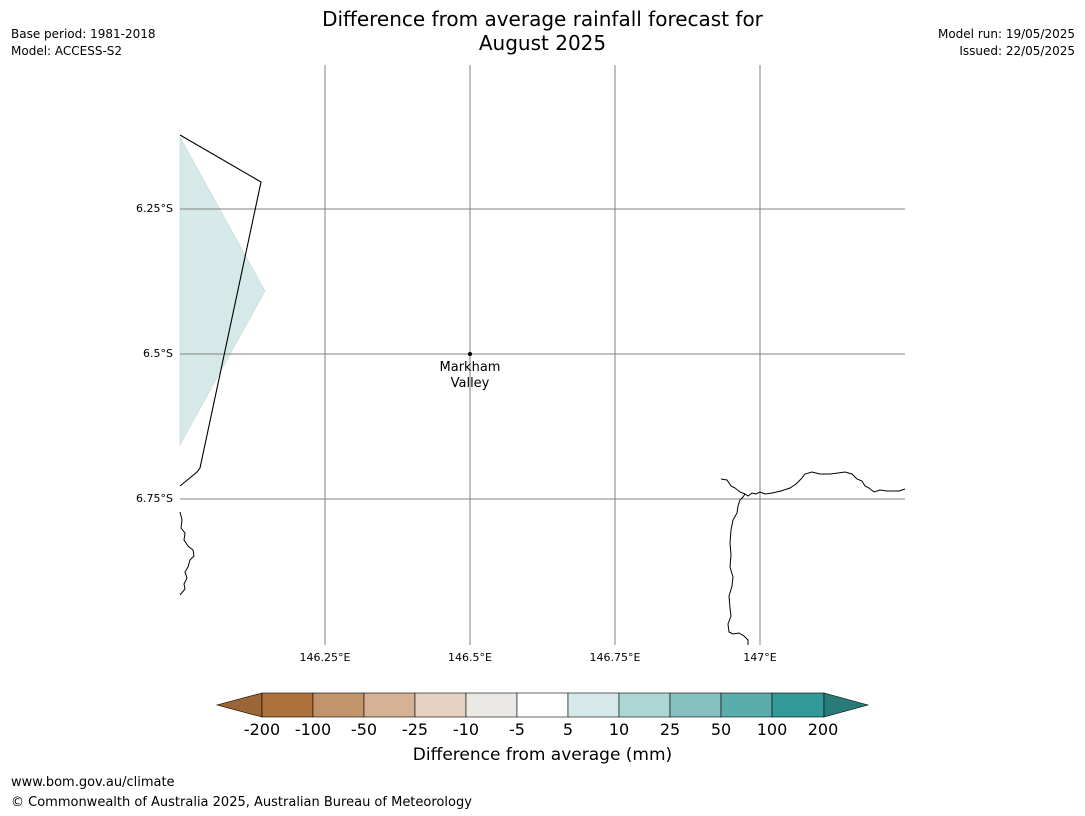 The width and height of the screenshot is (1085, 816). I want to click on metadata-left: Base period: 1981-2018 Model: ACCESS-S2, so click(83, 43).